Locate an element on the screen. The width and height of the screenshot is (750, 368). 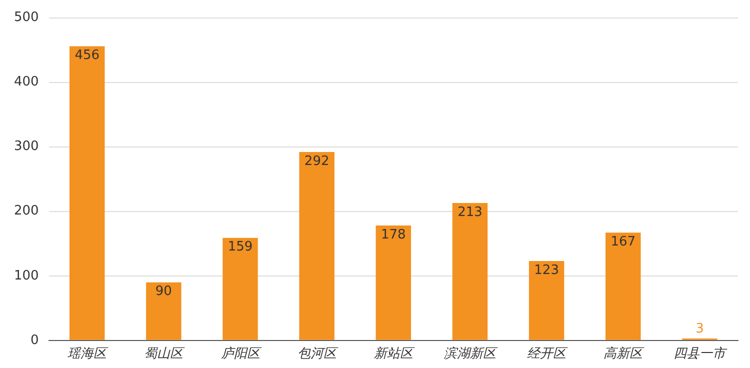
y-tick-label: 500 is located at coordinates (26, 18).